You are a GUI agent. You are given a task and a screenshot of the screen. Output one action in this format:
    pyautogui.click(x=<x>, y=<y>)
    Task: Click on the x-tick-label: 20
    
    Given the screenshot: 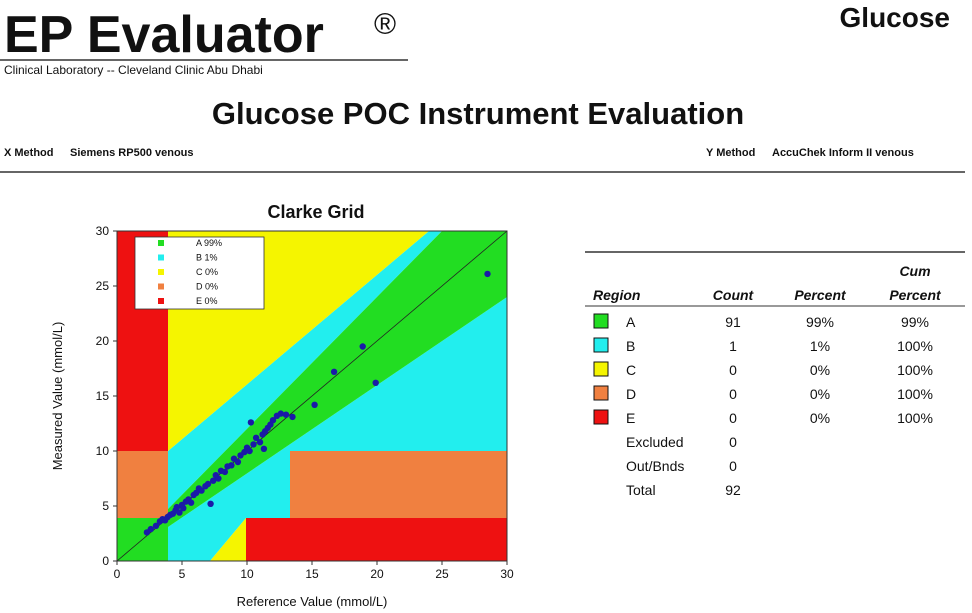 What is the action you would take?
    pyautogui.click(x=377, y=574)
    